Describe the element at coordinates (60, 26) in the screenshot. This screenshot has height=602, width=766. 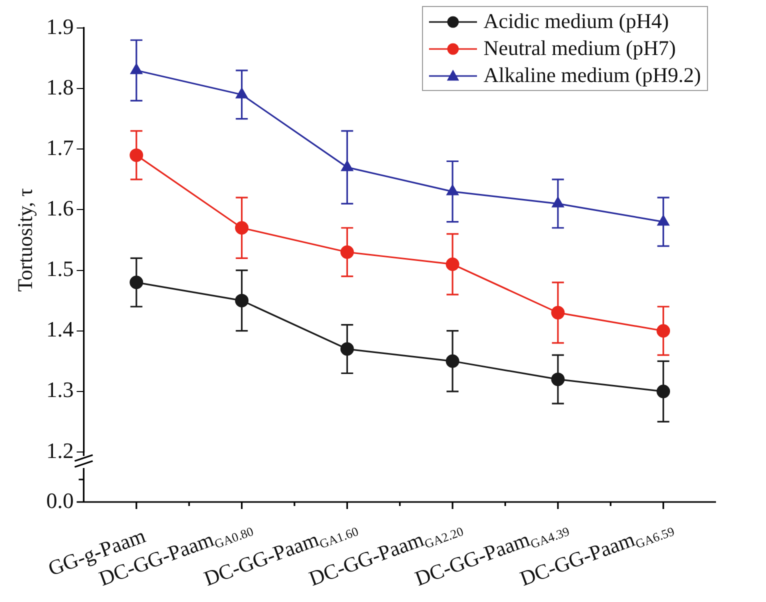
I see `y-tick-label: 1.9` at that location.